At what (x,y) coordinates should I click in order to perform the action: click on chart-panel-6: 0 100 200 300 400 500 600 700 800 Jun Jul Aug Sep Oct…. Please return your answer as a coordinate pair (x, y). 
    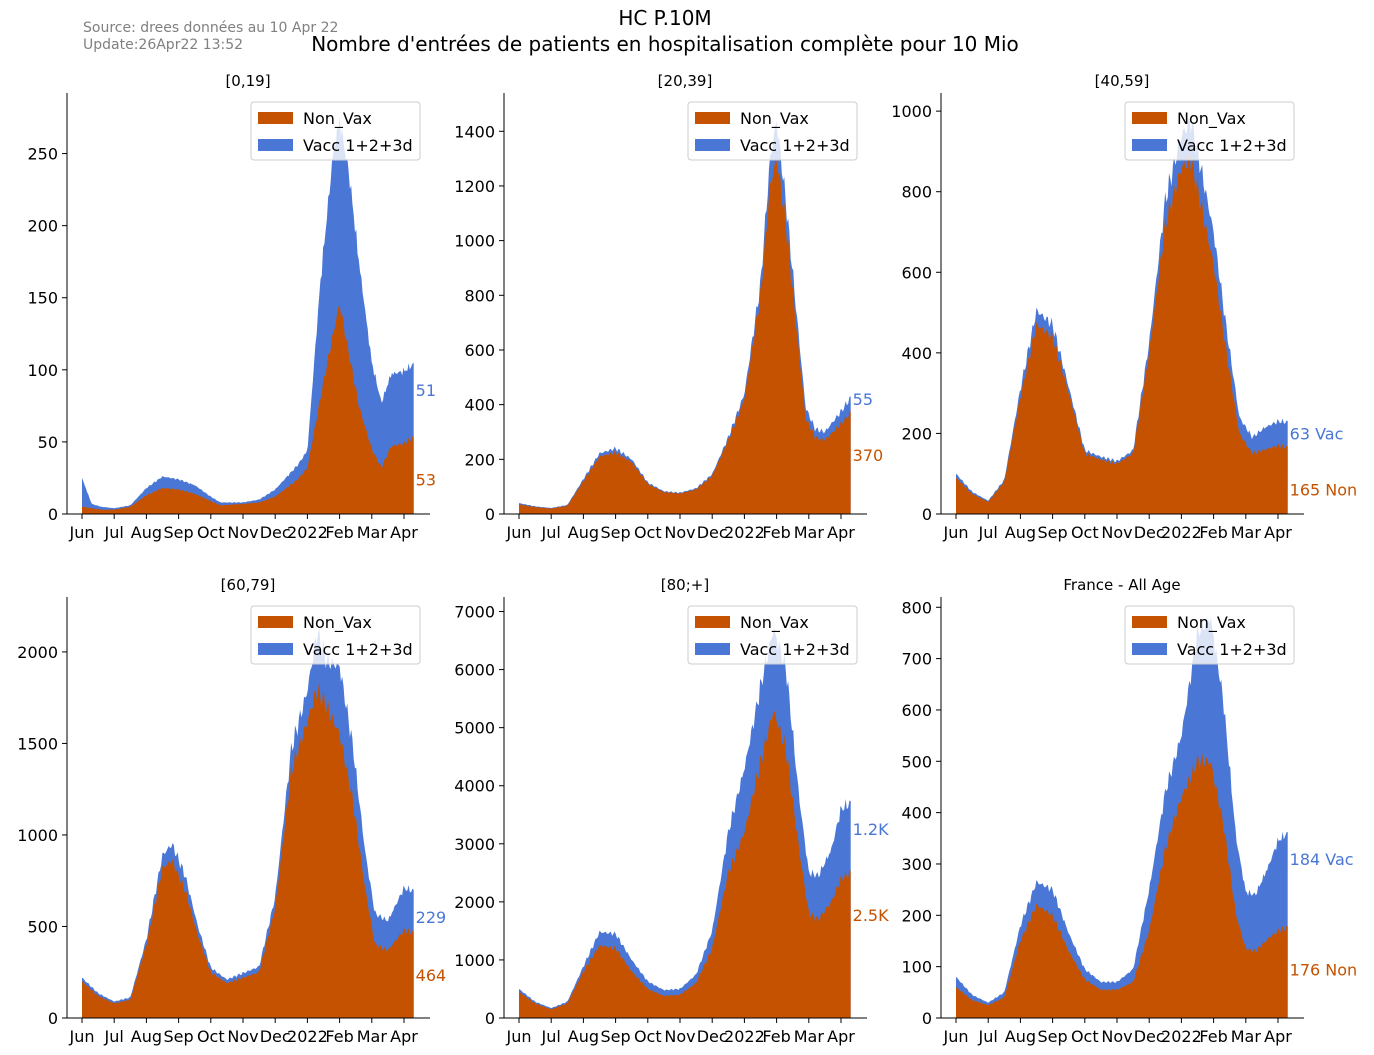
    Looking at the image, I should click on (1129, 811).